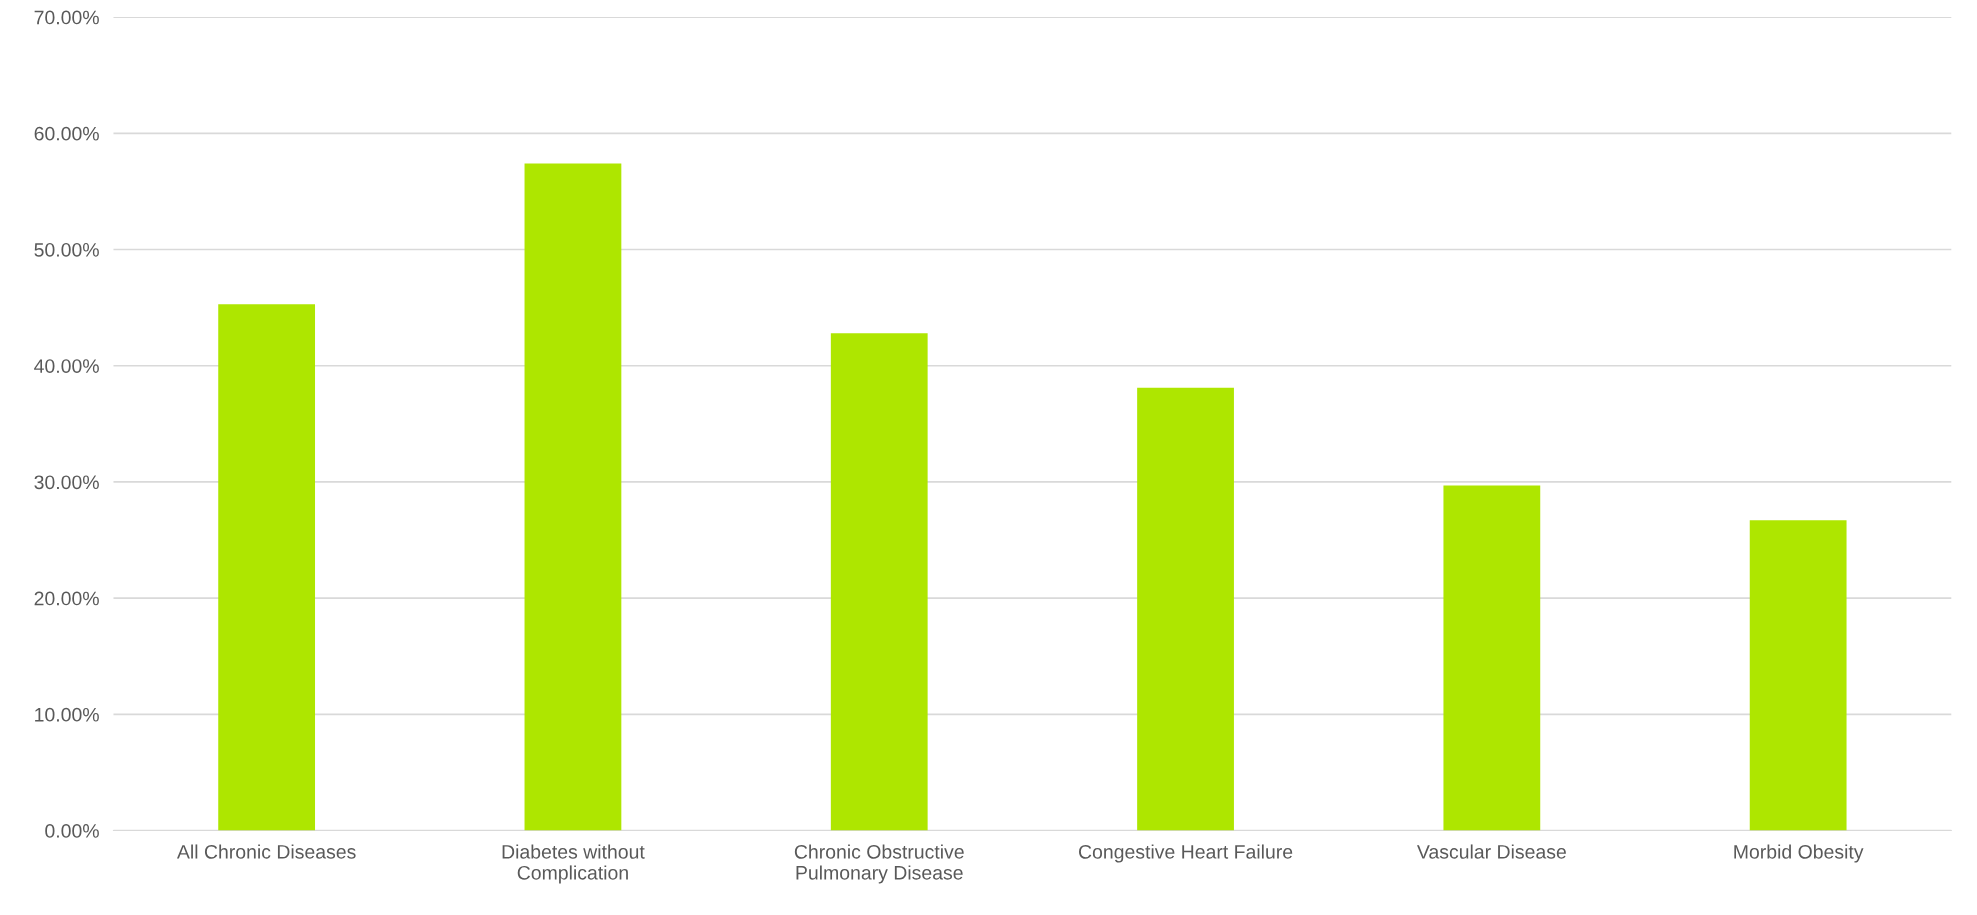 The width and height of the screenshot is (1977, 915). Describe the element at coordinates (72, 831) in the screenshot. I see `y-tick-label: 0.00%` at that location.